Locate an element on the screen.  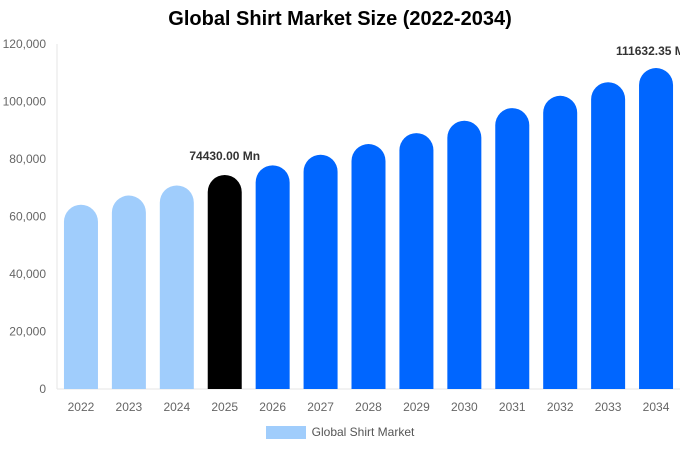
x-tick-label: 2025 is located at coordinates (224, 407).